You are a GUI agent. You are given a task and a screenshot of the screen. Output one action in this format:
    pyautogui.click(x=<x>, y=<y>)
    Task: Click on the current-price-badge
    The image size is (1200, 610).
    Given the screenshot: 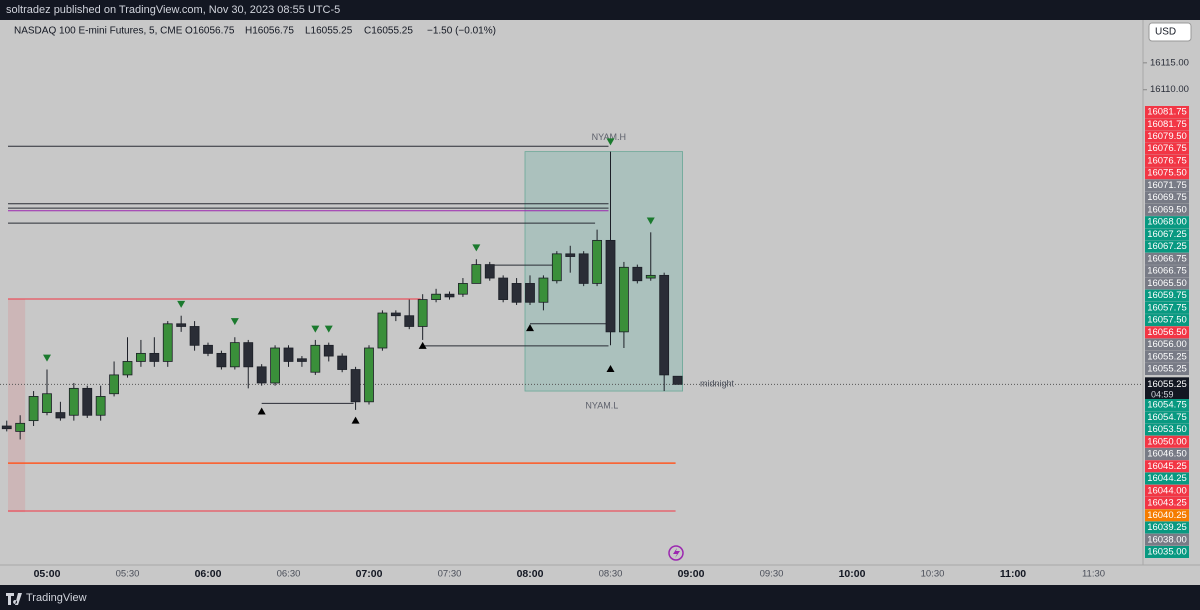 What is the action you would take?
    pyautogui.click(x=1167, y=390)
    